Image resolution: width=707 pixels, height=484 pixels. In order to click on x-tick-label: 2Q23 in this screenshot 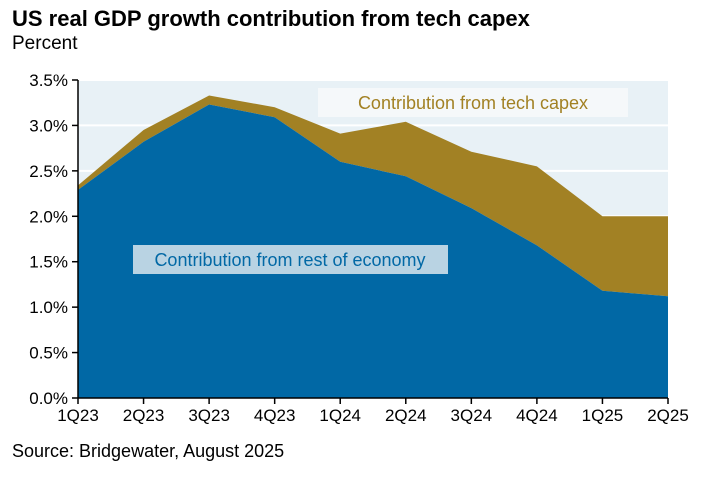, I will do `click(144, 415)`.